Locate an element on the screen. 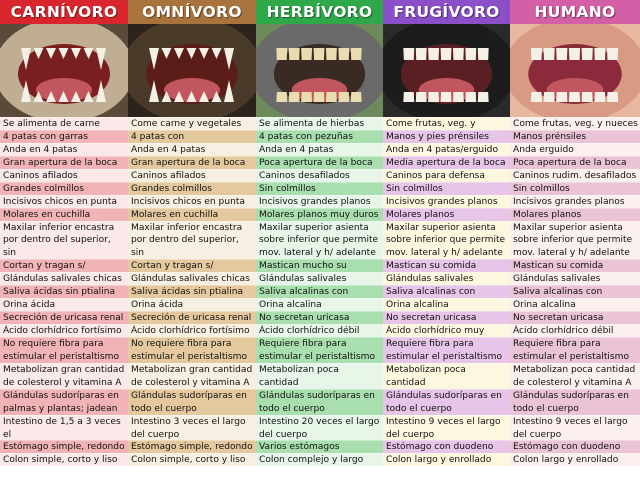 This screenshot has height=478, width=640. table-cell: 4 patas con pezuñas is located at coordinates (319, 136).